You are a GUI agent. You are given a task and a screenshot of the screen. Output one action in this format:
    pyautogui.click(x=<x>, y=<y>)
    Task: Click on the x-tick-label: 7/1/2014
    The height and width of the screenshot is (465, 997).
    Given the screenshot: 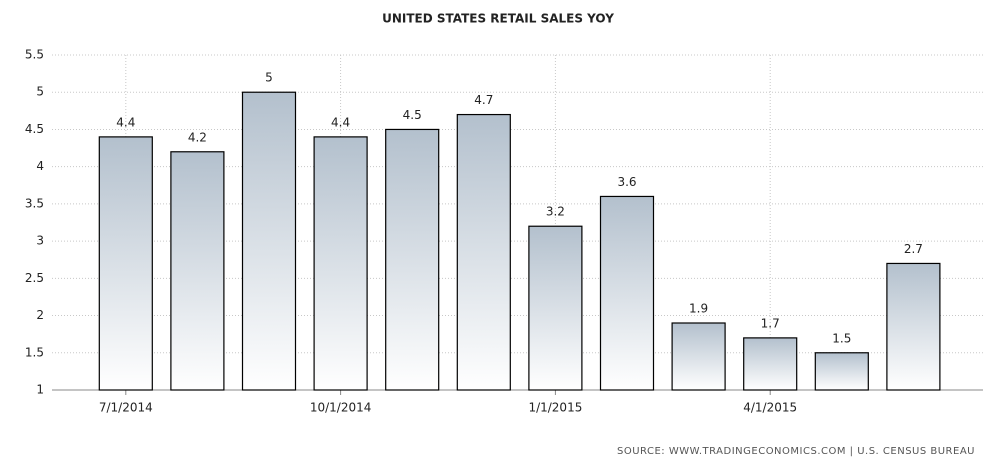 What is the action you would take?
    pyautogui.click(x=126, y=408)
    